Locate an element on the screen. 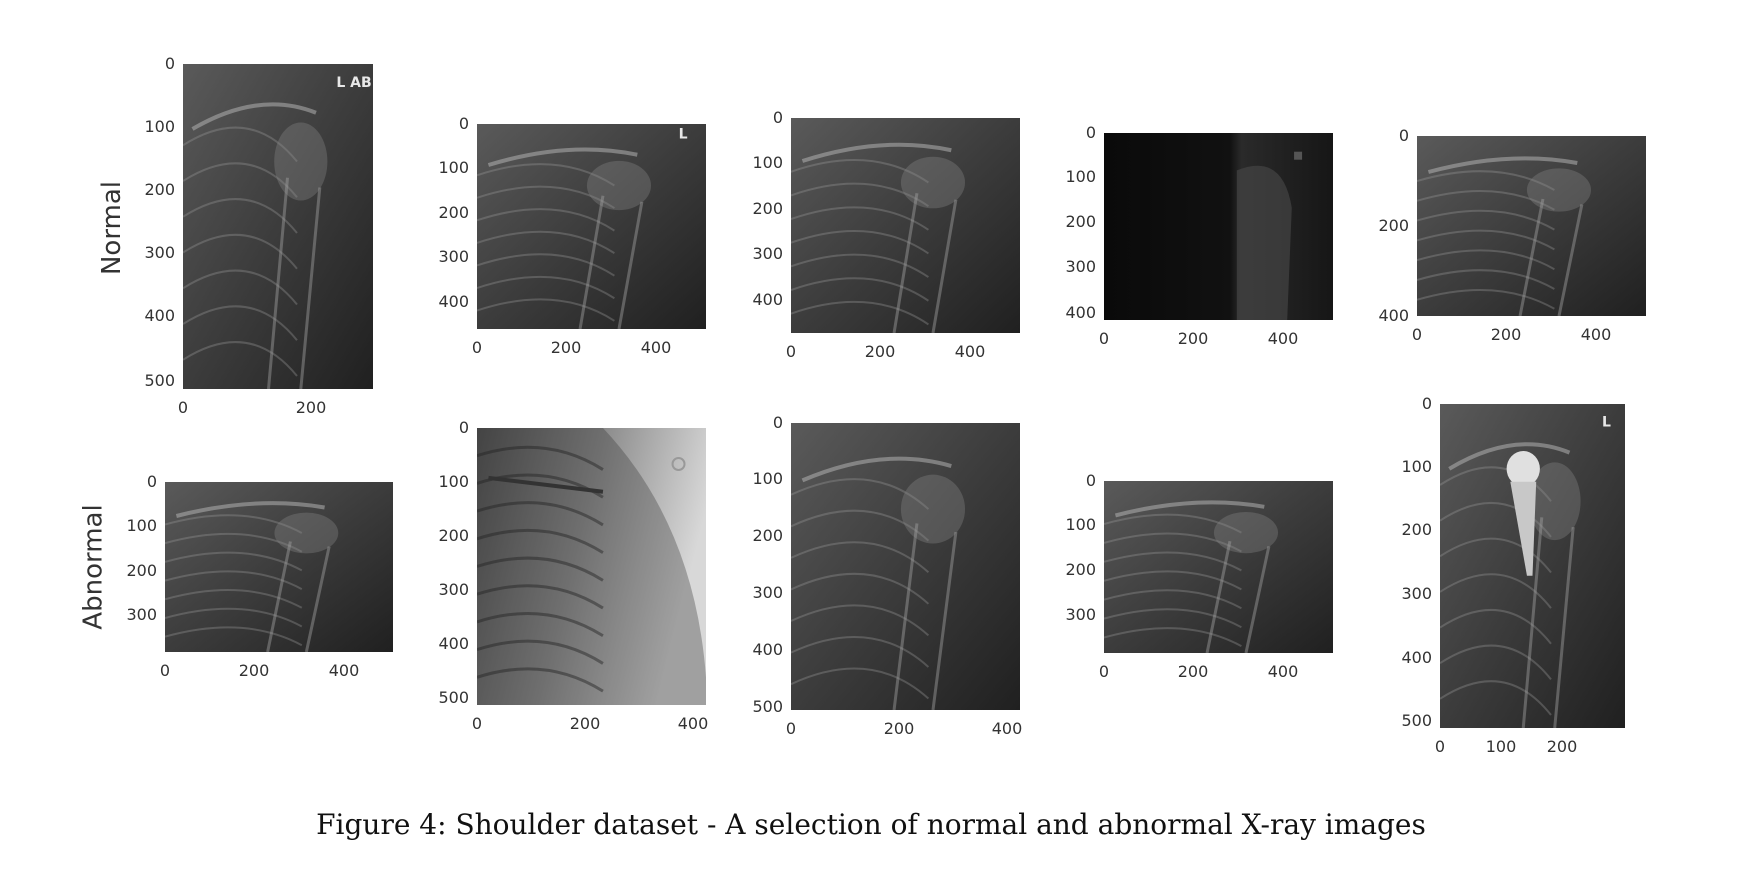  row-label-abnormal: Abnormal is located at coordinates (93, 567).